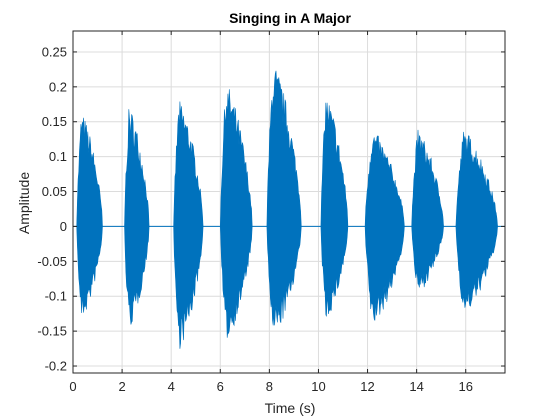 The image size is (560, 420). What do you see at coordinates (318, 386) in the screenshot?
I see `x-tick-label: 10` at bounding box center [318, 386].